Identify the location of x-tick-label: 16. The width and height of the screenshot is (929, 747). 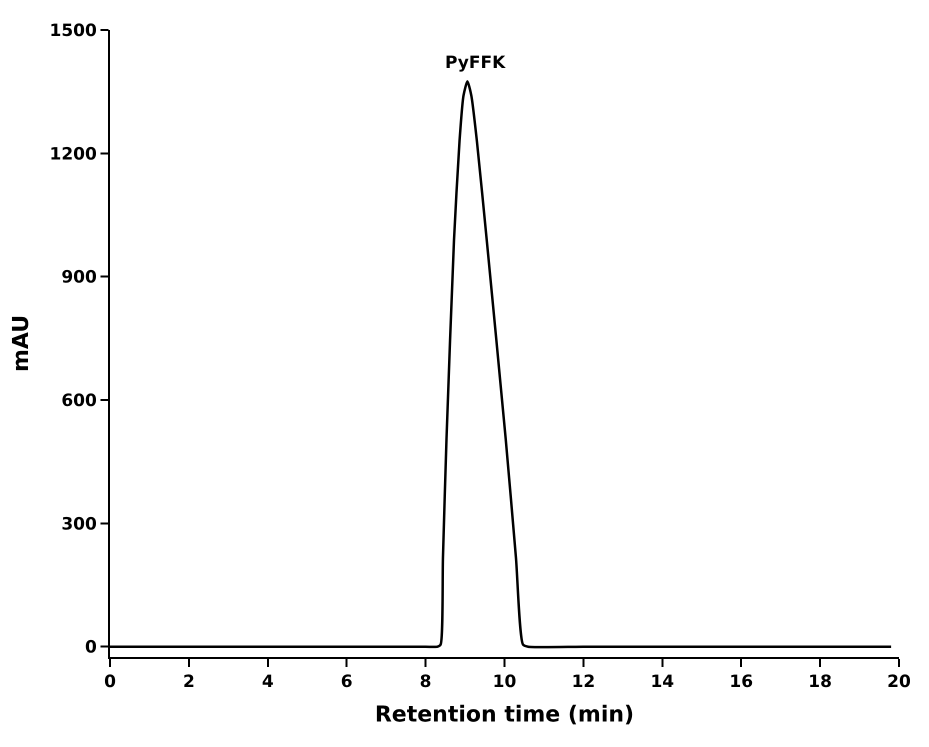
(741, 682).